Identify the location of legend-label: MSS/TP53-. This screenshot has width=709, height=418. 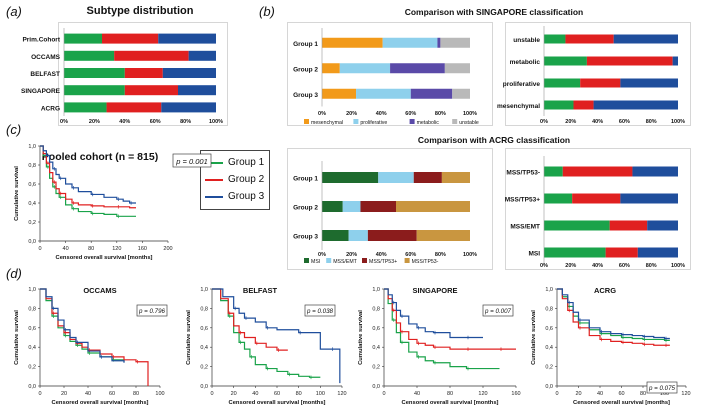
(425, 262).